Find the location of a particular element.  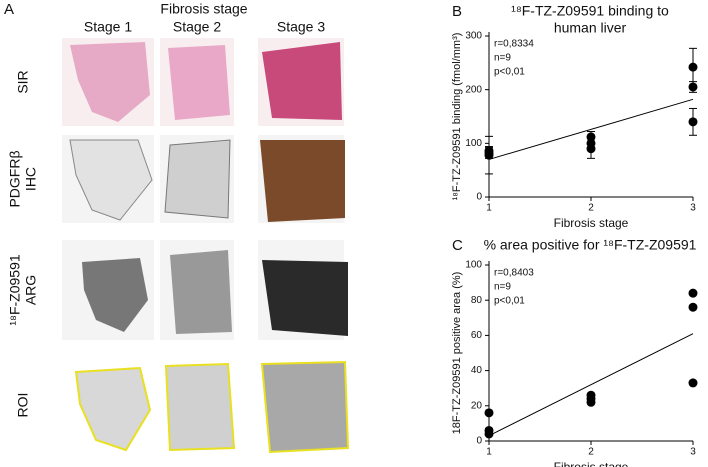

chart-title: human liver is located at coordinates (590, 28).